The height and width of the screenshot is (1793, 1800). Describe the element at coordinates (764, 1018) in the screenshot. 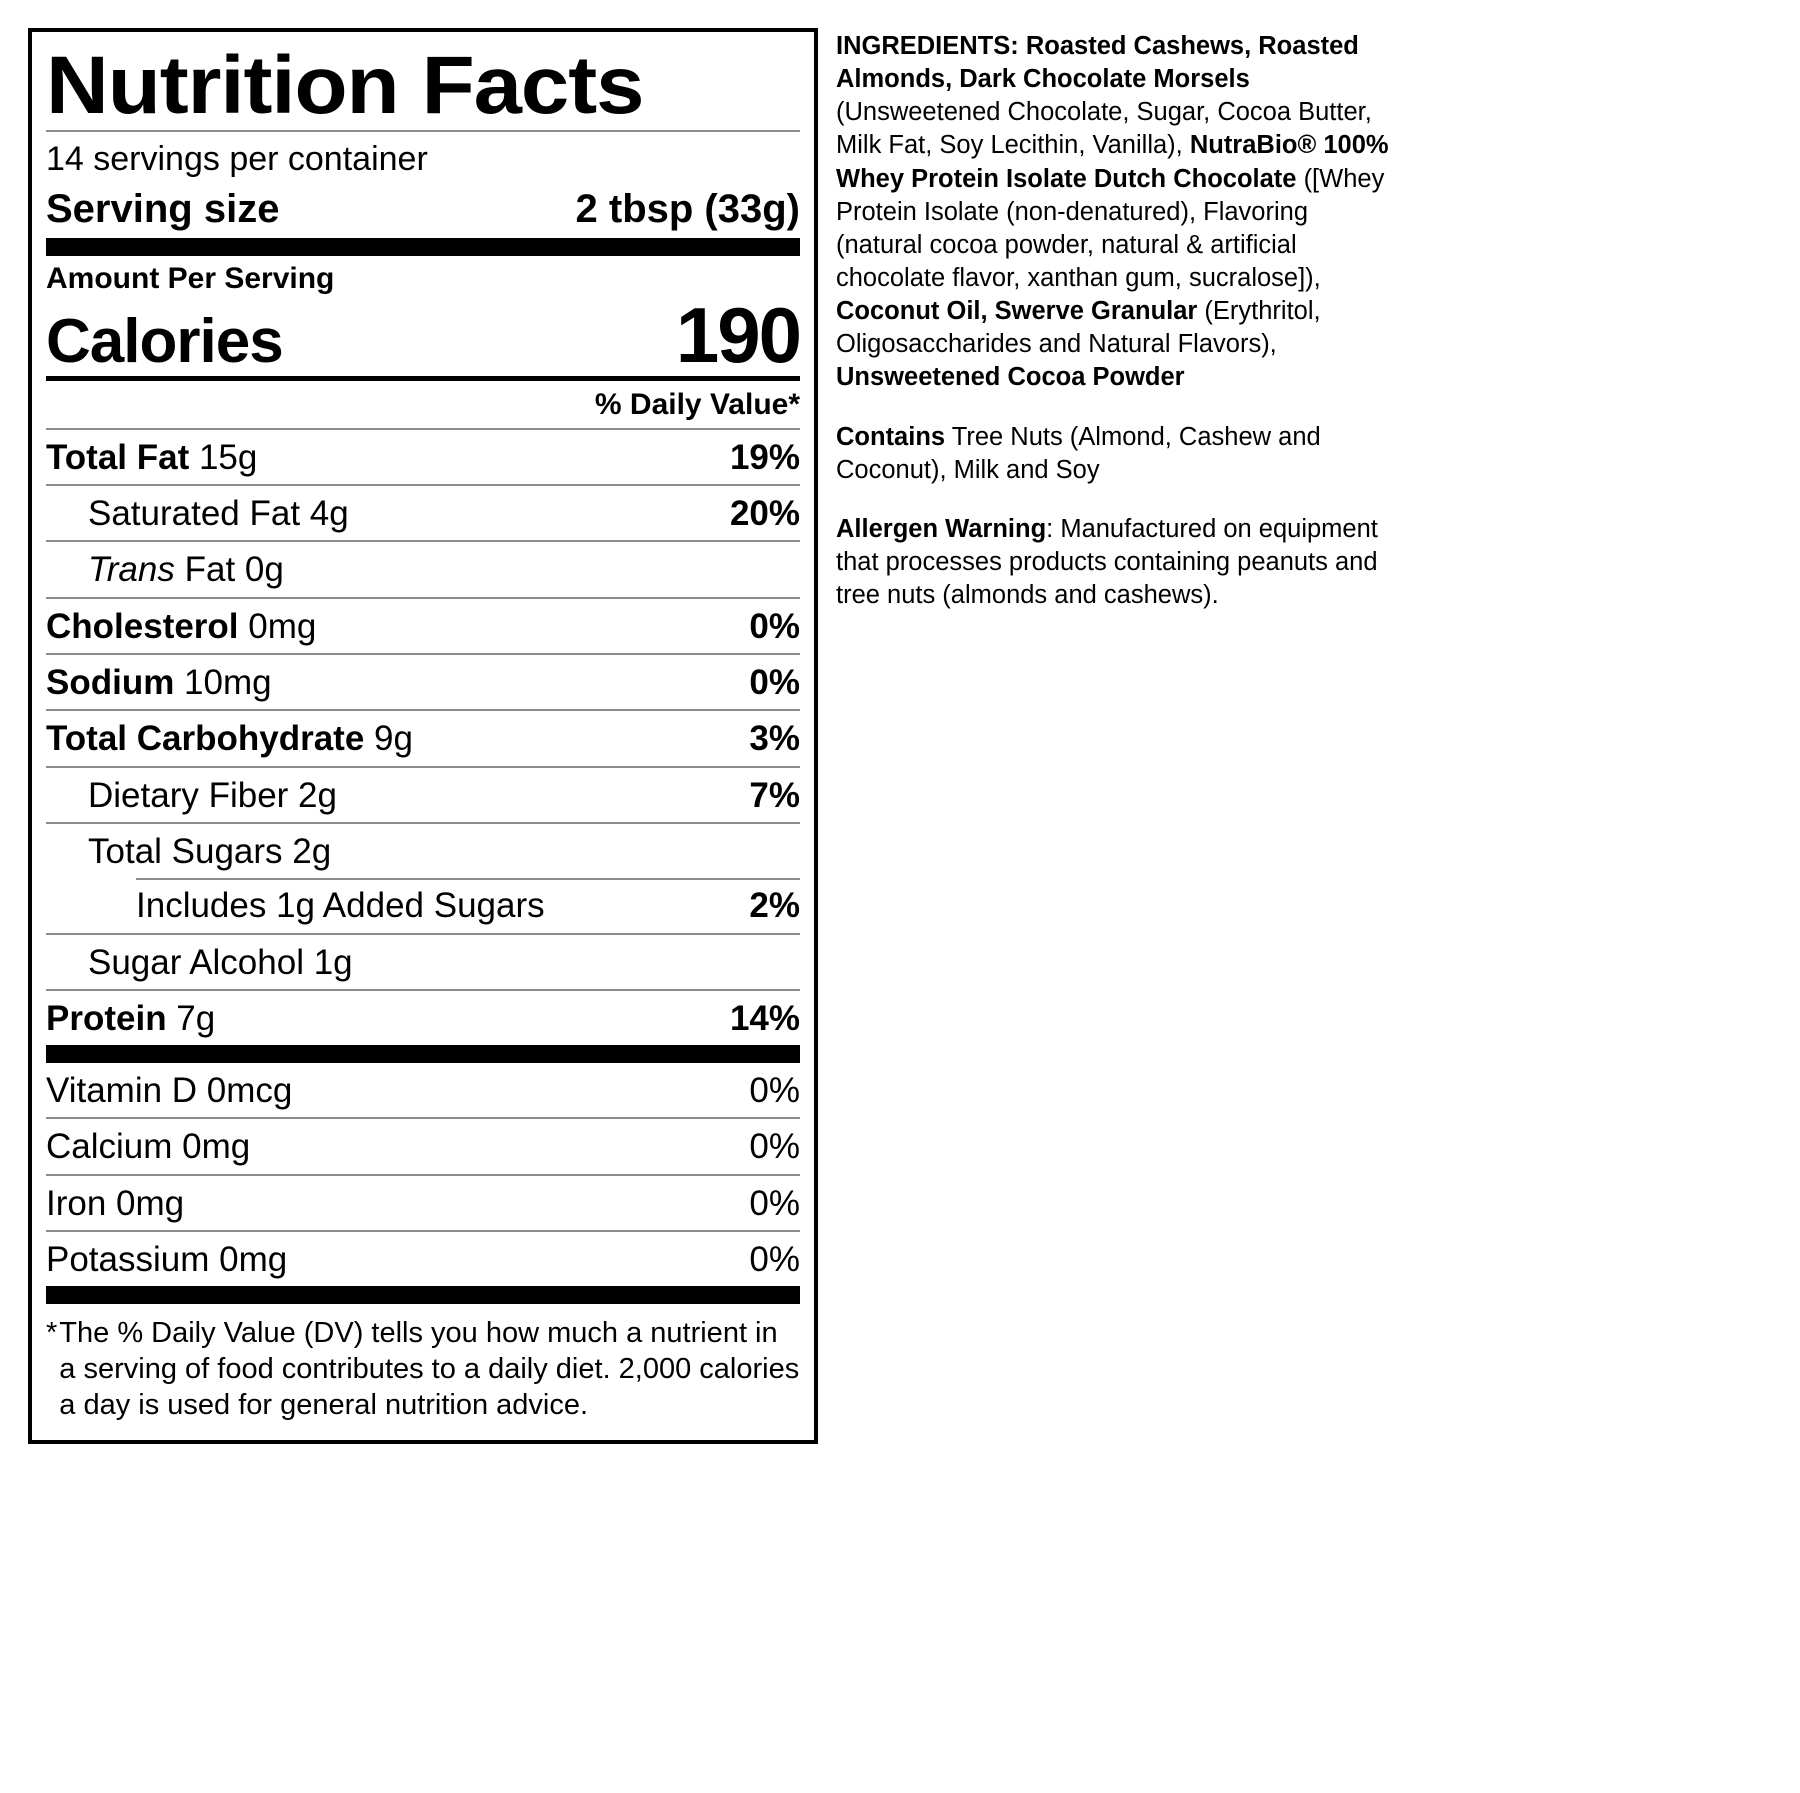

I see `nutrient-daily-value: 14%` at that location.